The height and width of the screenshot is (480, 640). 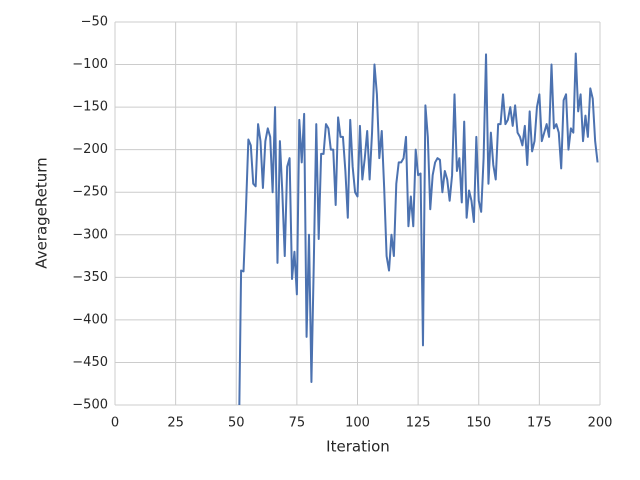 What do you see at coordinates (90, 362) in the screenshot?
I see `y-tick-label: −450` at bounding box center [90, 362].